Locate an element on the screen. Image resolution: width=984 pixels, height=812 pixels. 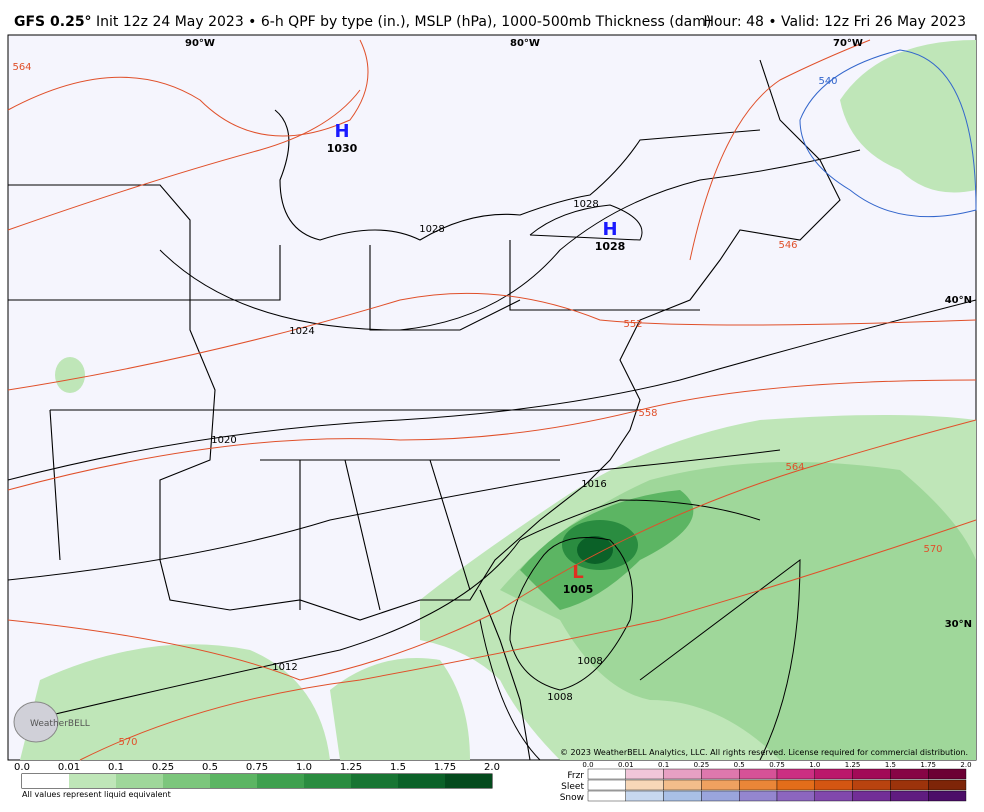
ptype-tick: 1.75 is located at coordinates (928, 765).